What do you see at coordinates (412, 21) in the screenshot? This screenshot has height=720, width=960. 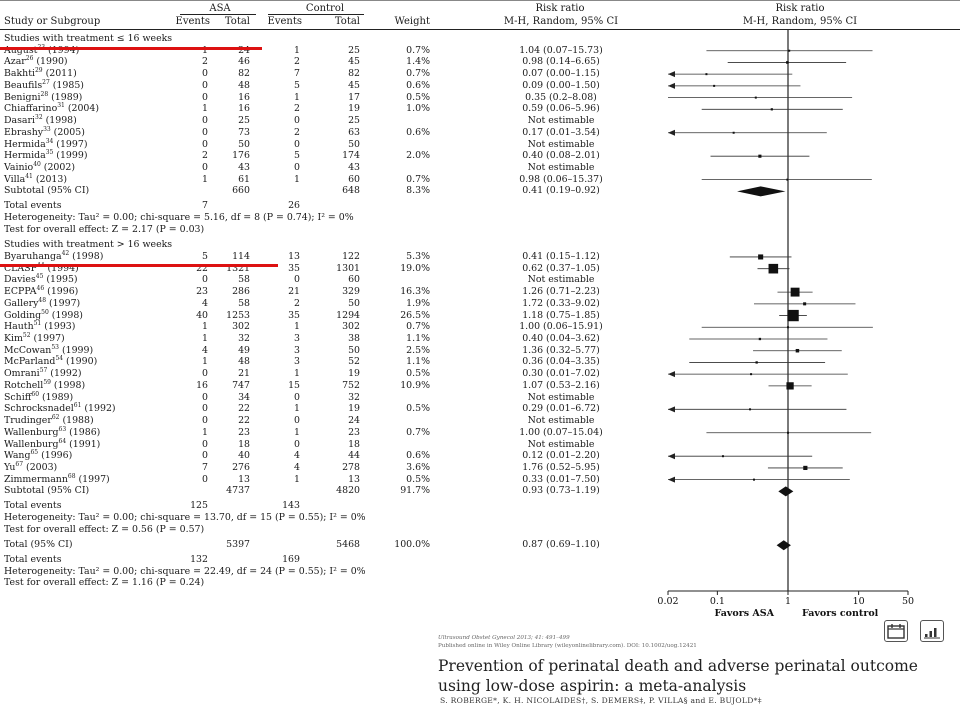 I see `weight-header: Weight` at bounding box center [412, 21].